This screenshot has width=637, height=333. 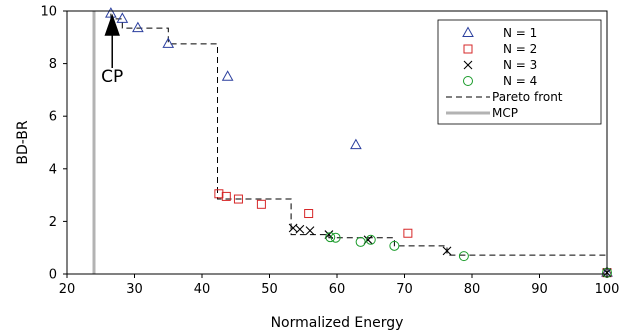 What do you see at coordinates (67, 289) in the screenshot?
I see `x-tick-label-1: 20` at bounding box center [67, 289].